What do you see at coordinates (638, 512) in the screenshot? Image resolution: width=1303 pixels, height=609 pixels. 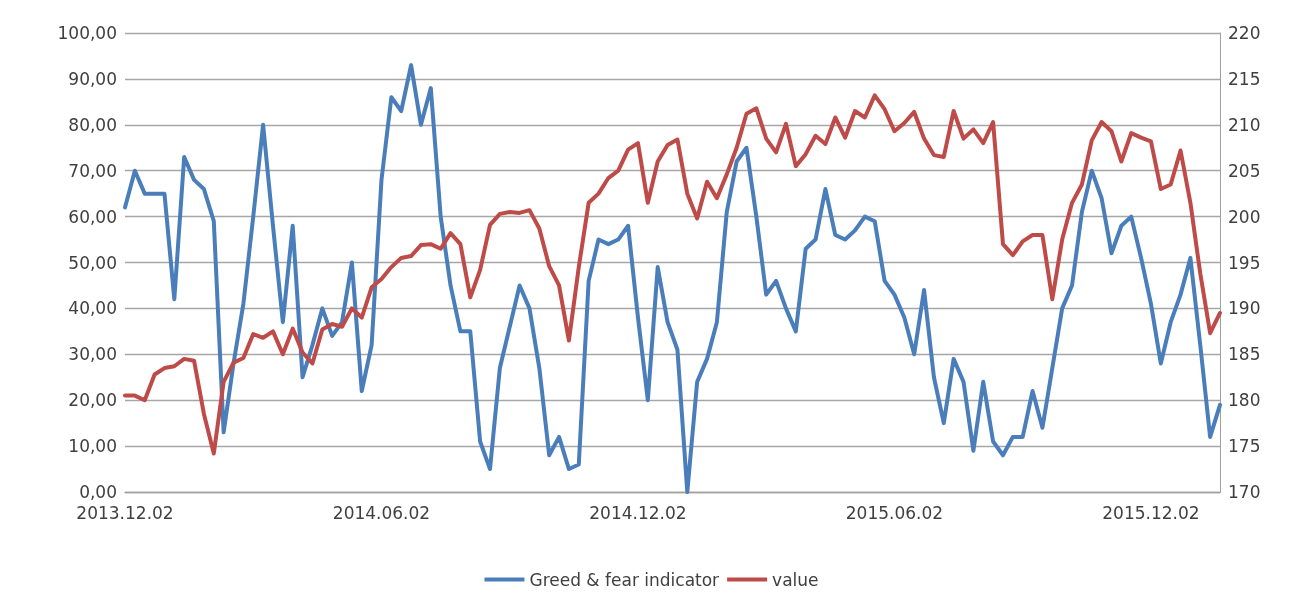 I see `x-tick-label: 2014.12.02` at bounding box center [638, 512].